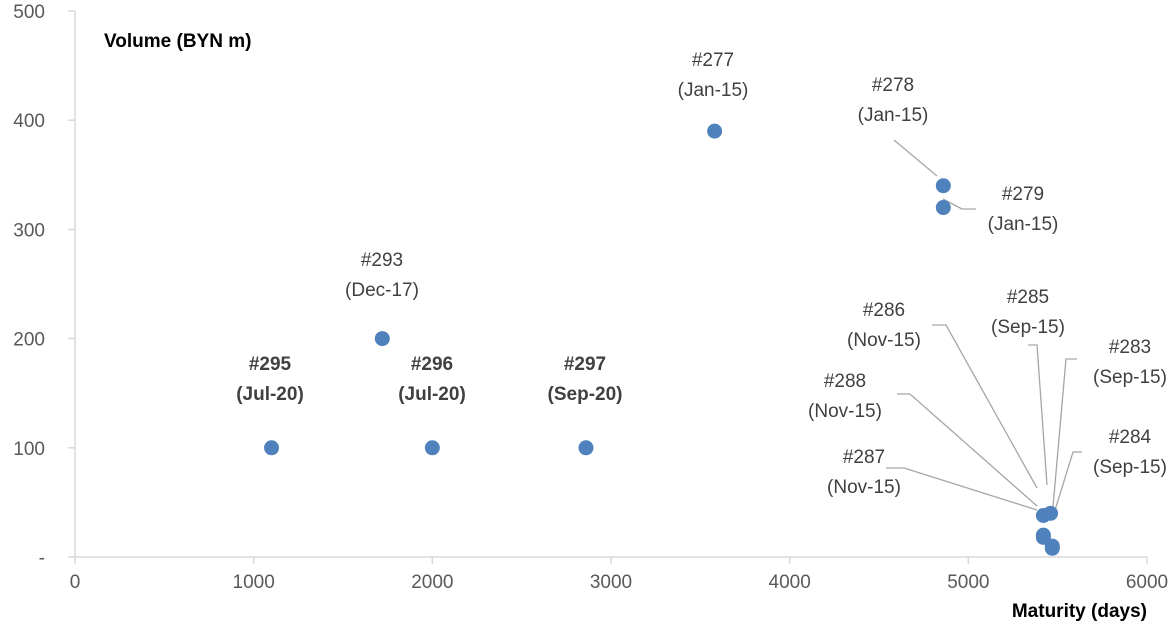 The image size is (1175, 623). What do you see at coordinates (1028, 312) in the screenshot?
I see `point-label-285: #285 (Sep-15)` at bounding box center [1028, 312].